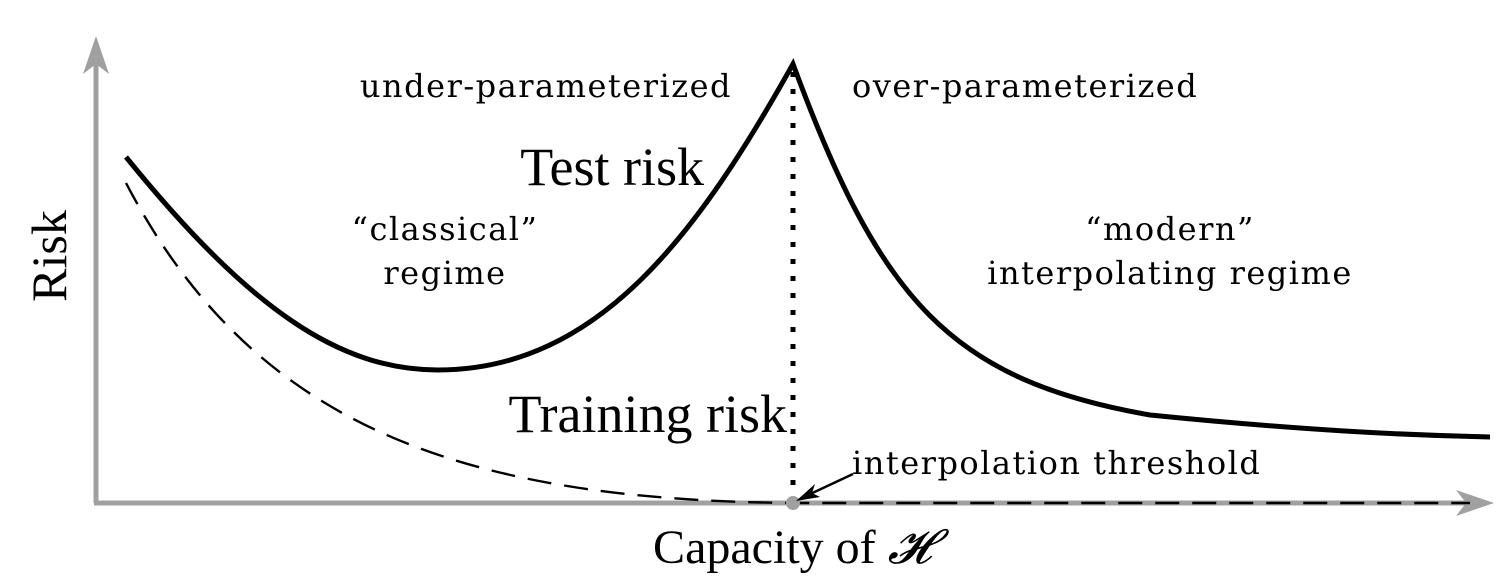 The width and height of the screenshot is (1498, 581). I want to click on interpolation-threshold-label: interpolation threshold, so click(1056, 463).